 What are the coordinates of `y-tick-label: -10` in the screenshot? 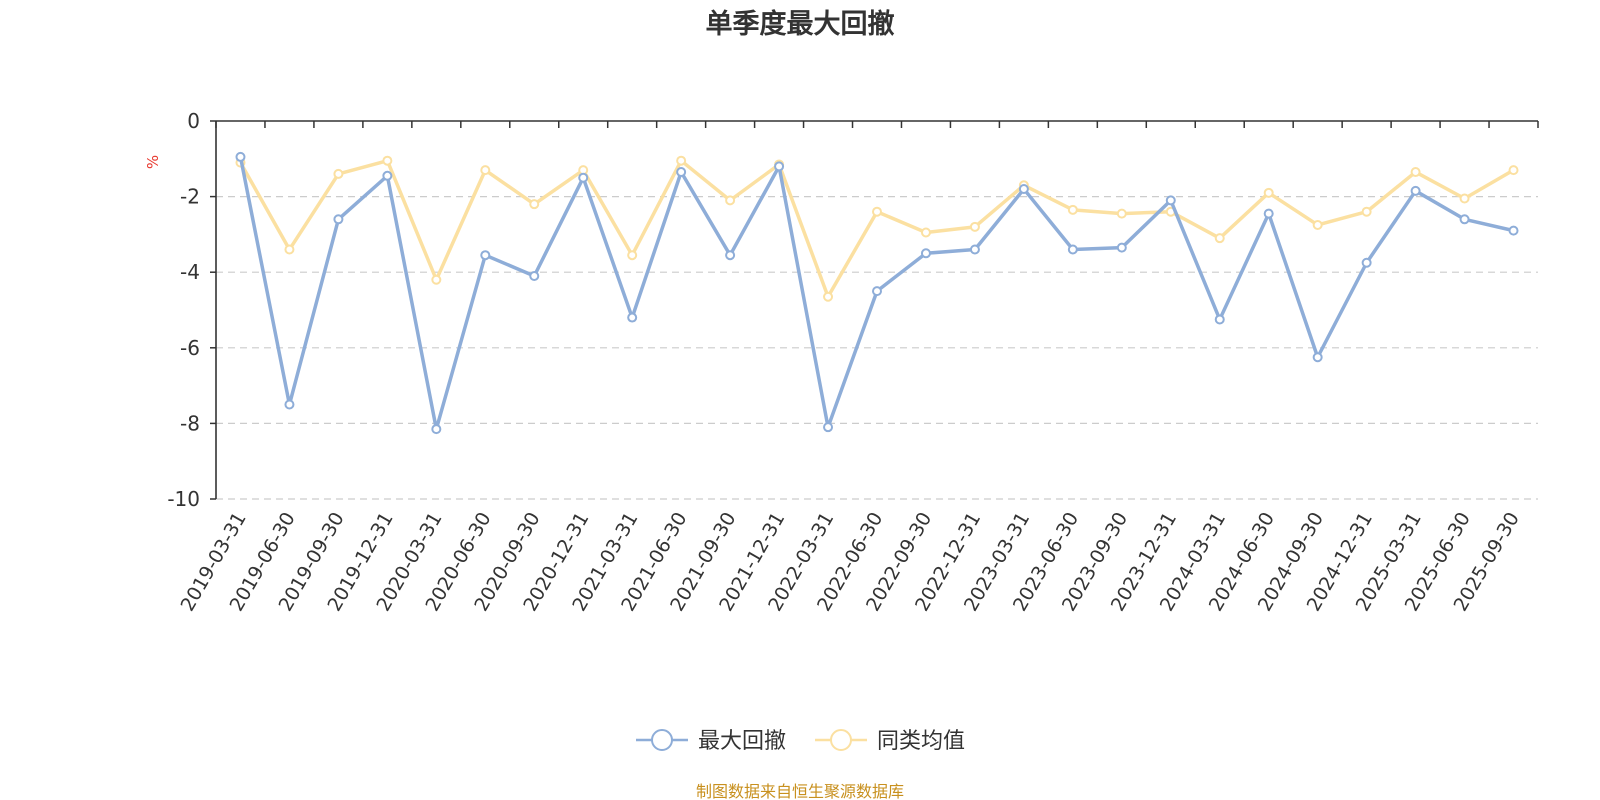 It's located at (183, 499).